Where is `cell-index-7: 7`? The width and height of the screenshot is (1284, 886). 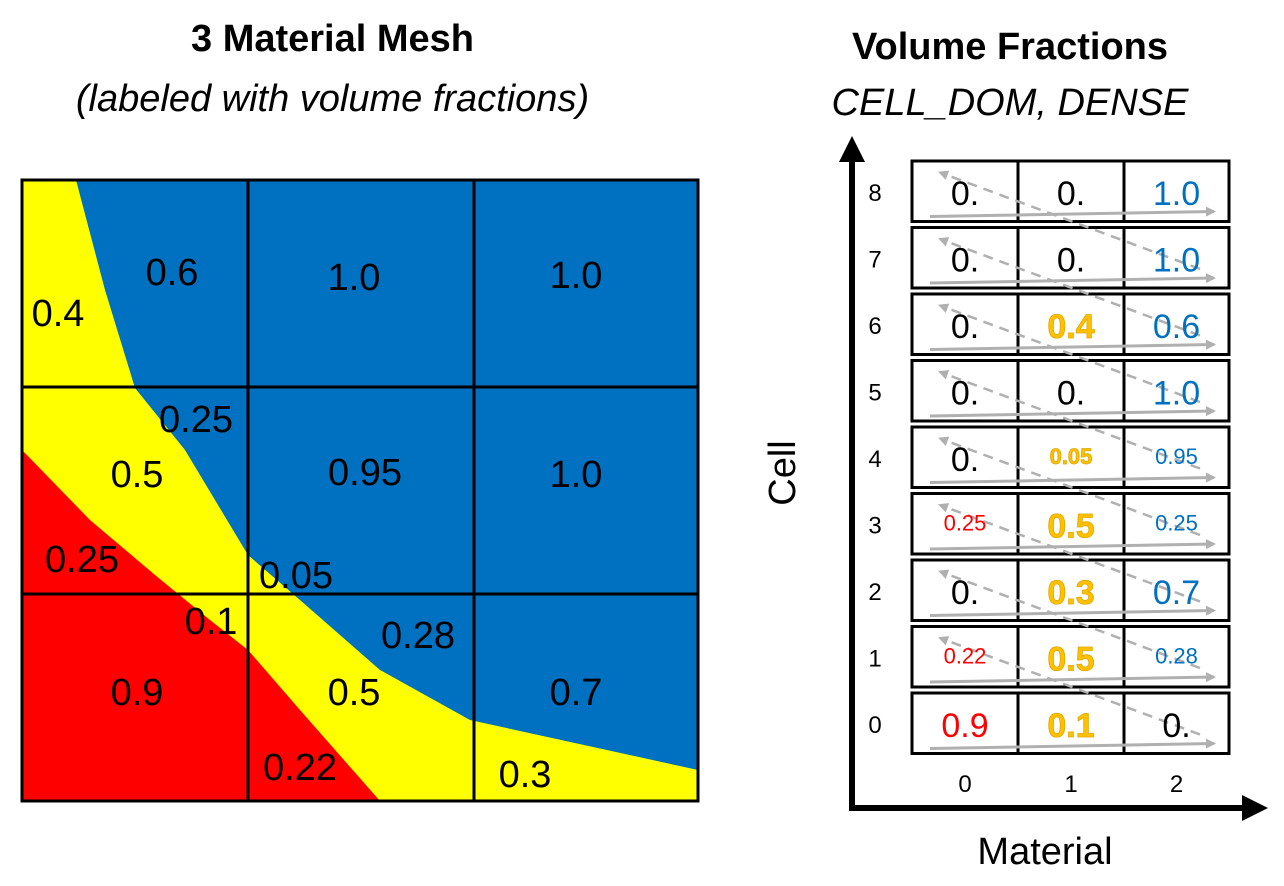 cell-index-7: 7 is located at coordinates (874, 260).